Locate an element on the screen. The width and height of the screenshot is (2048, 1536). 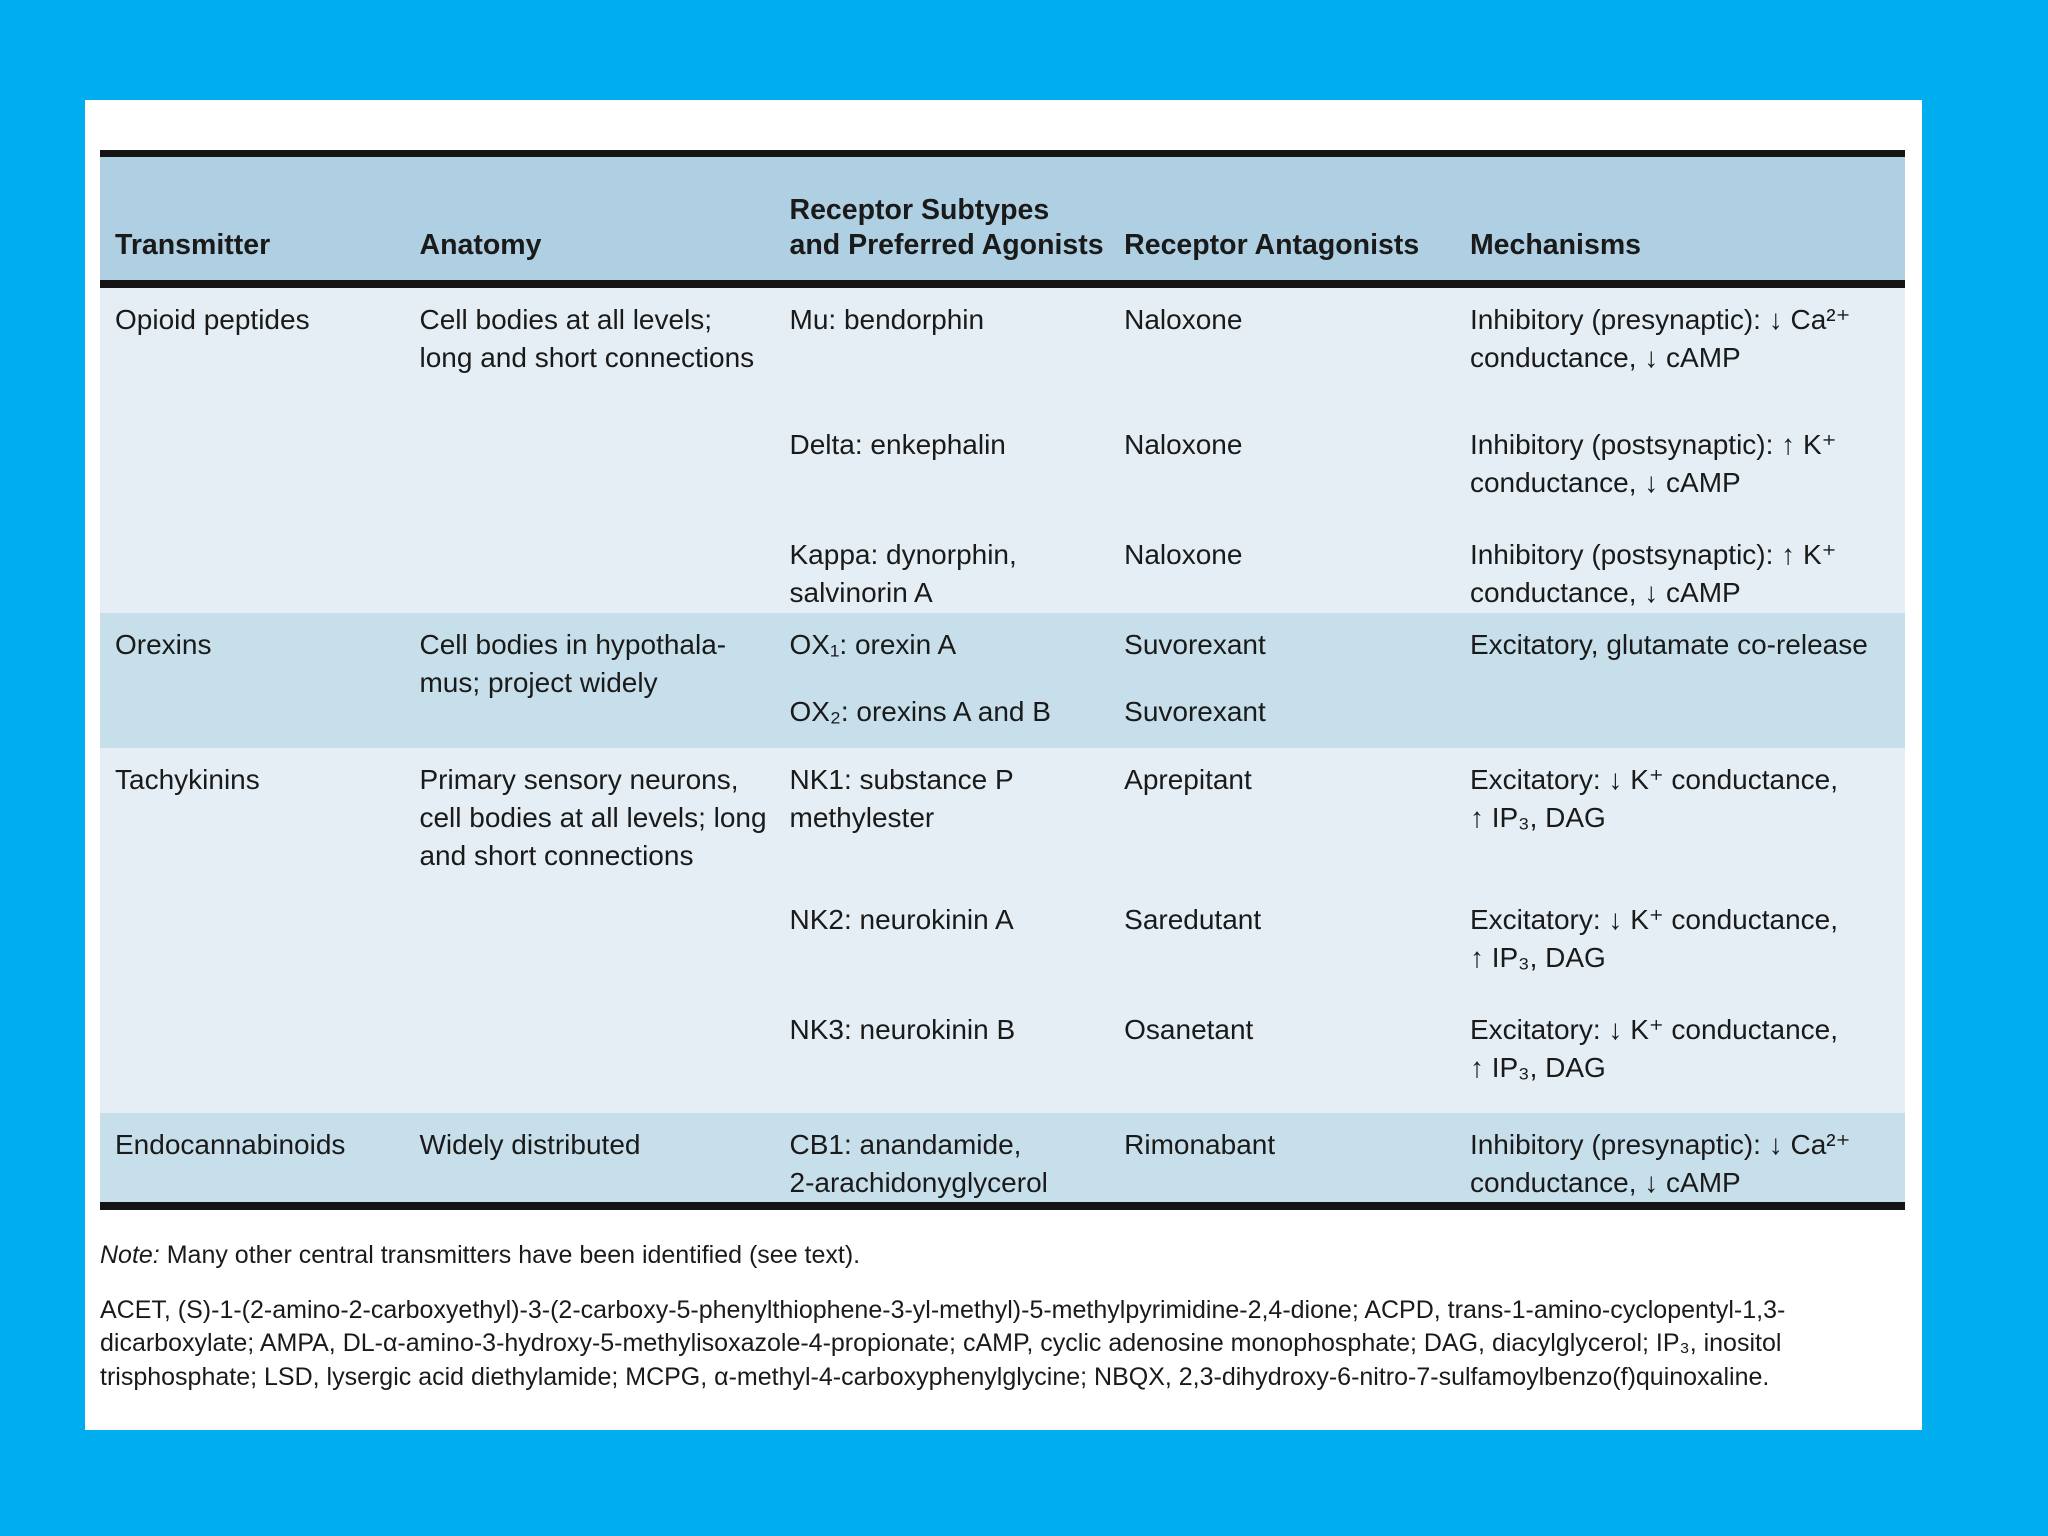
receptor-cell: CB1: anandamide, 2-arachidonyglycerol is located at coordinates (918, 1163).